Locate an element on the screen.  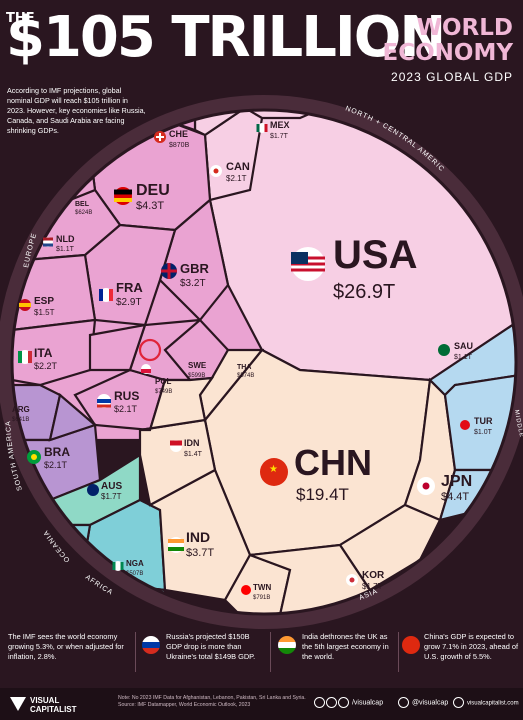
code-ita: ITA is located at coordinates (43, 353).